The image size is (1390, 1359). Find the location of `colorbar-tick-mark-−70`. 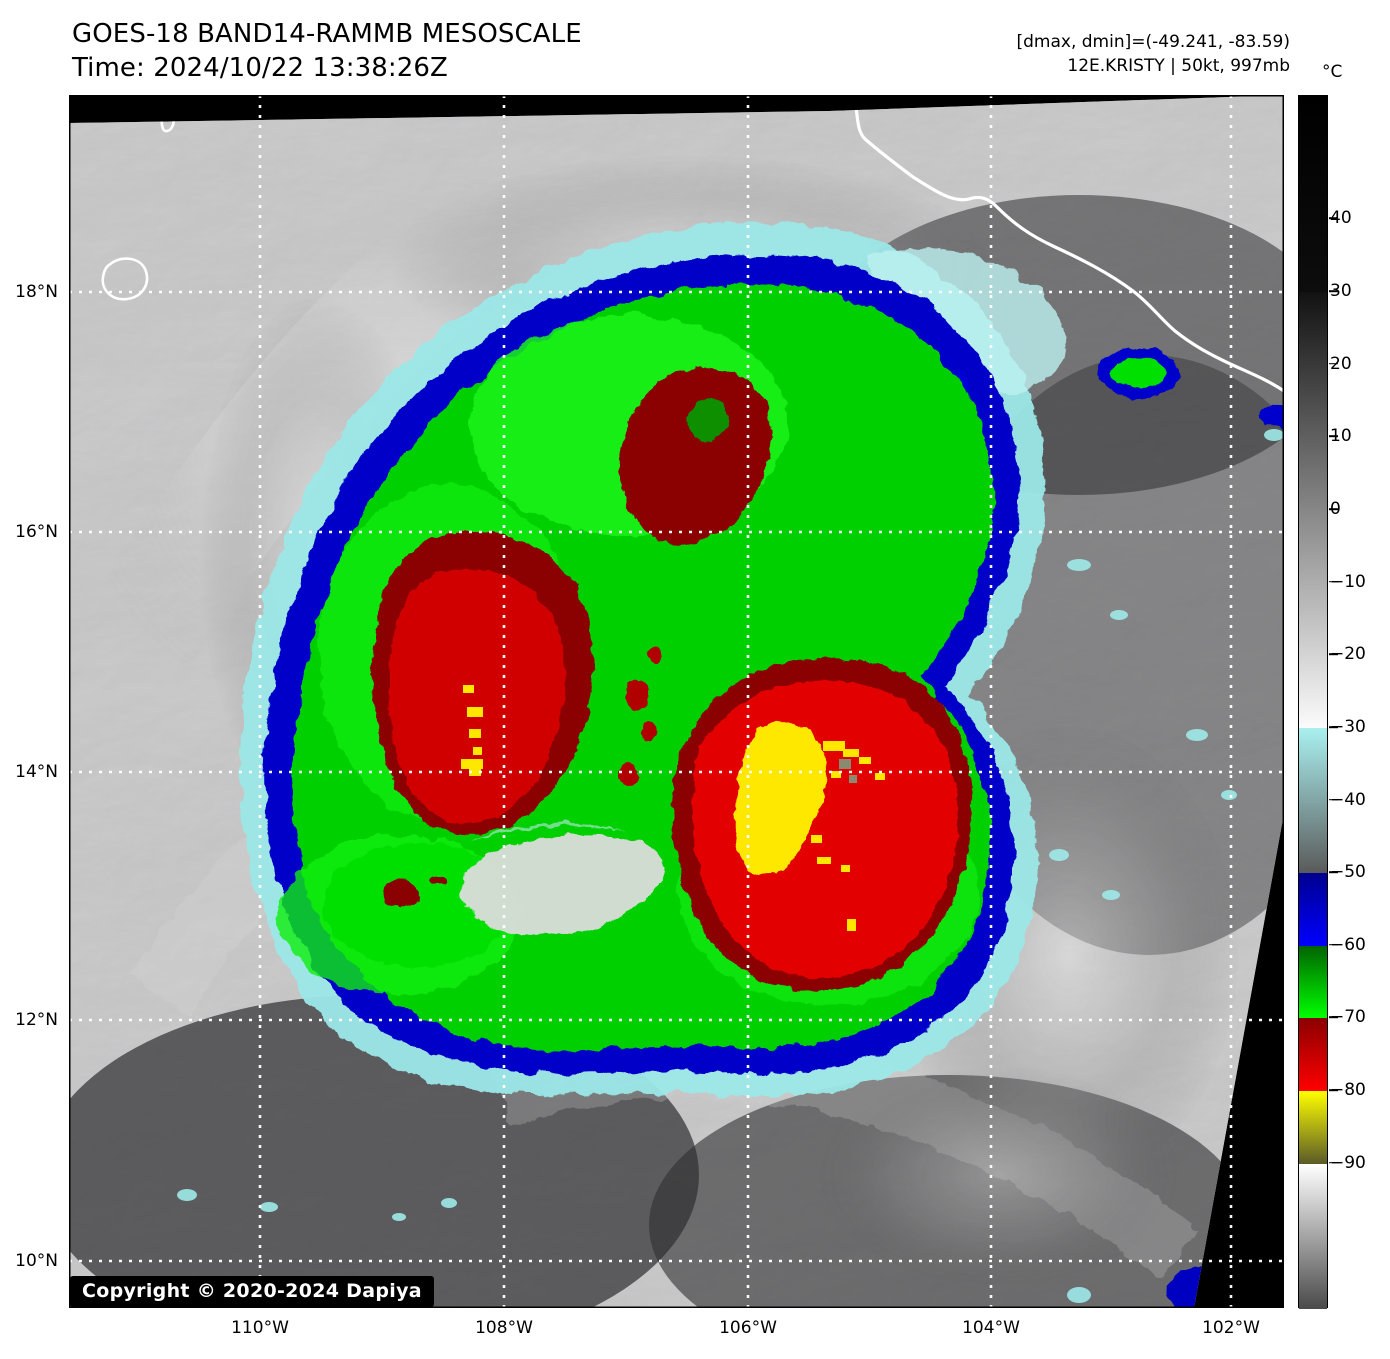

colorbar-tick-mark-−70 is located at coordinates (1333, 1017).